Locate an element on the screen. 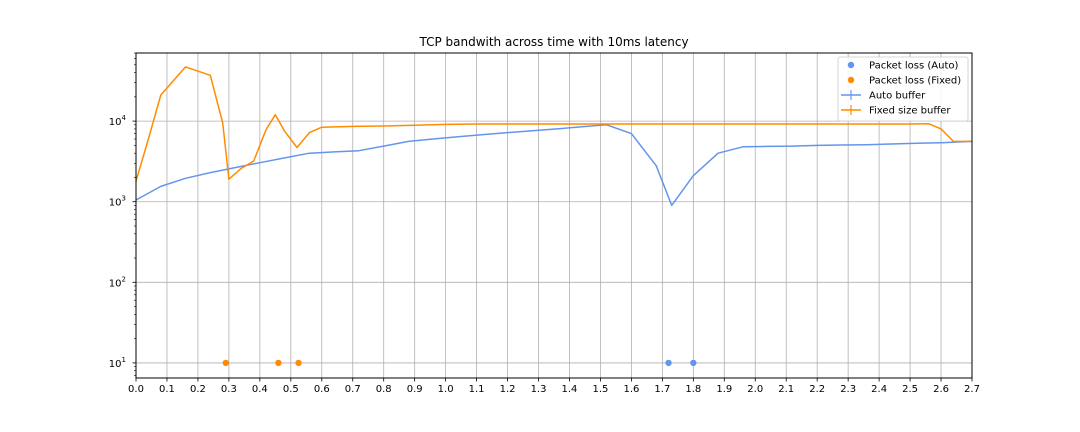  x-tick-label: 0.9 is located at coordinates (415, 389).